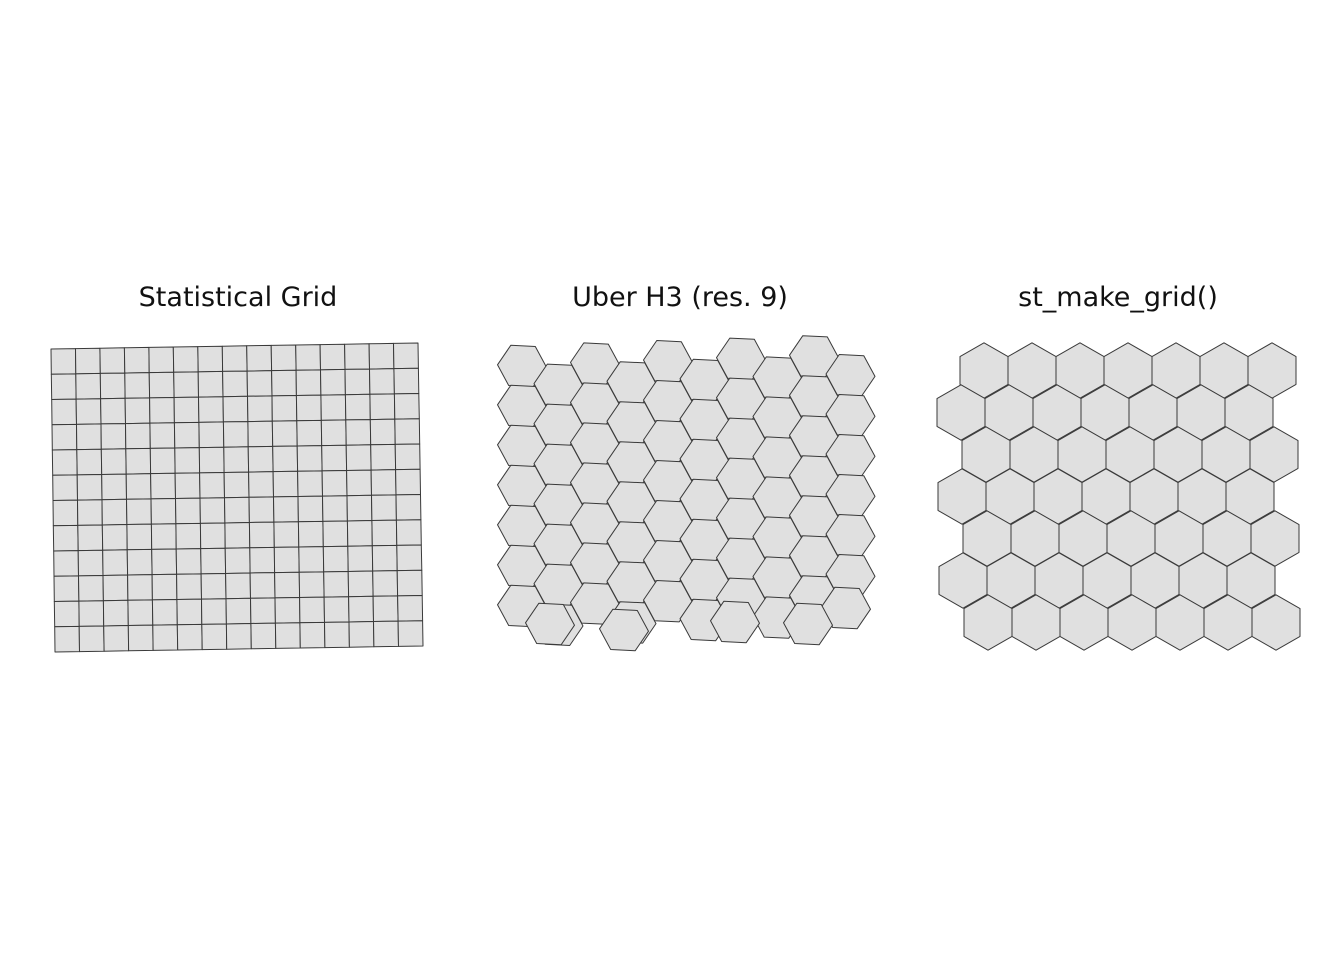  I want to click on panel-title-statistical-grid: Statistical Grid, so click(238, 297).